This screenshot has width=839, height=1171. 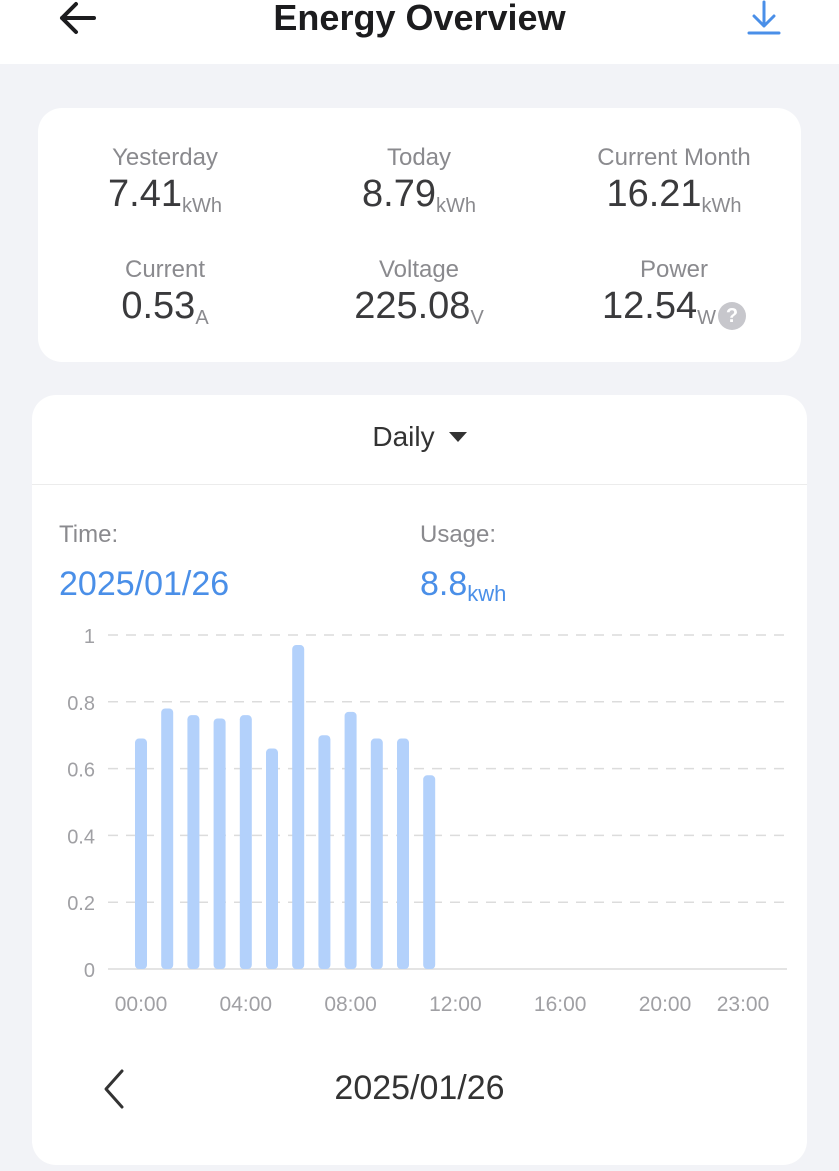 I want to click on stat-yesterday: Yesterday 7.41kWh, so click(x=165, y=183).